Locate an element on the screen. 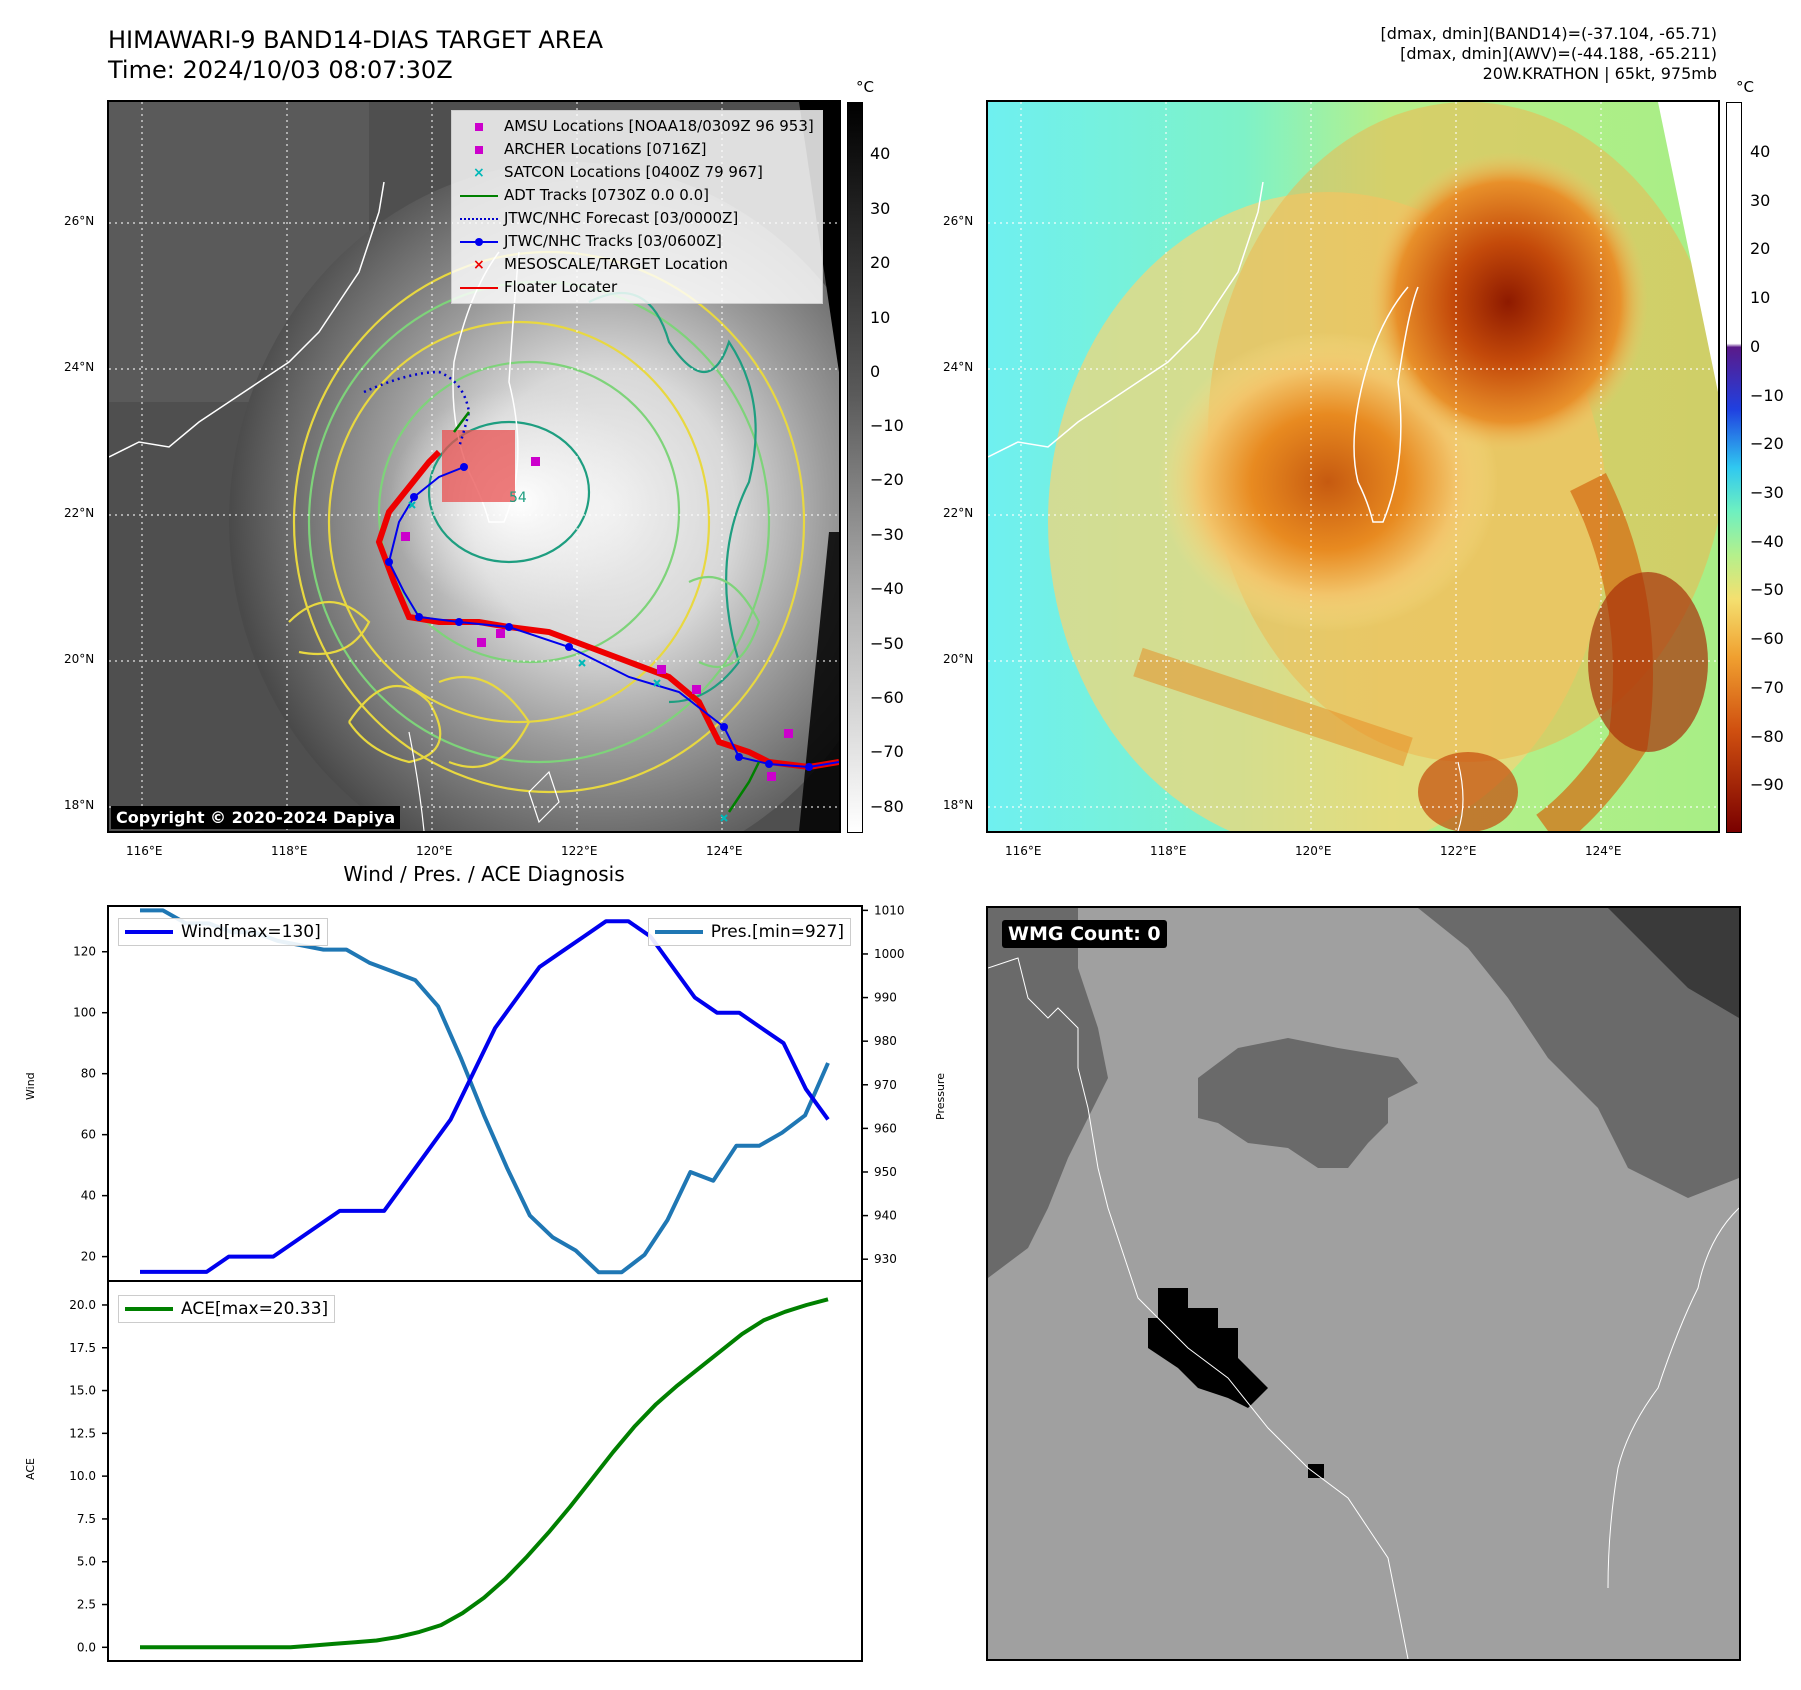  y-tick-label: 100 is located at coordinates (84, 1013).